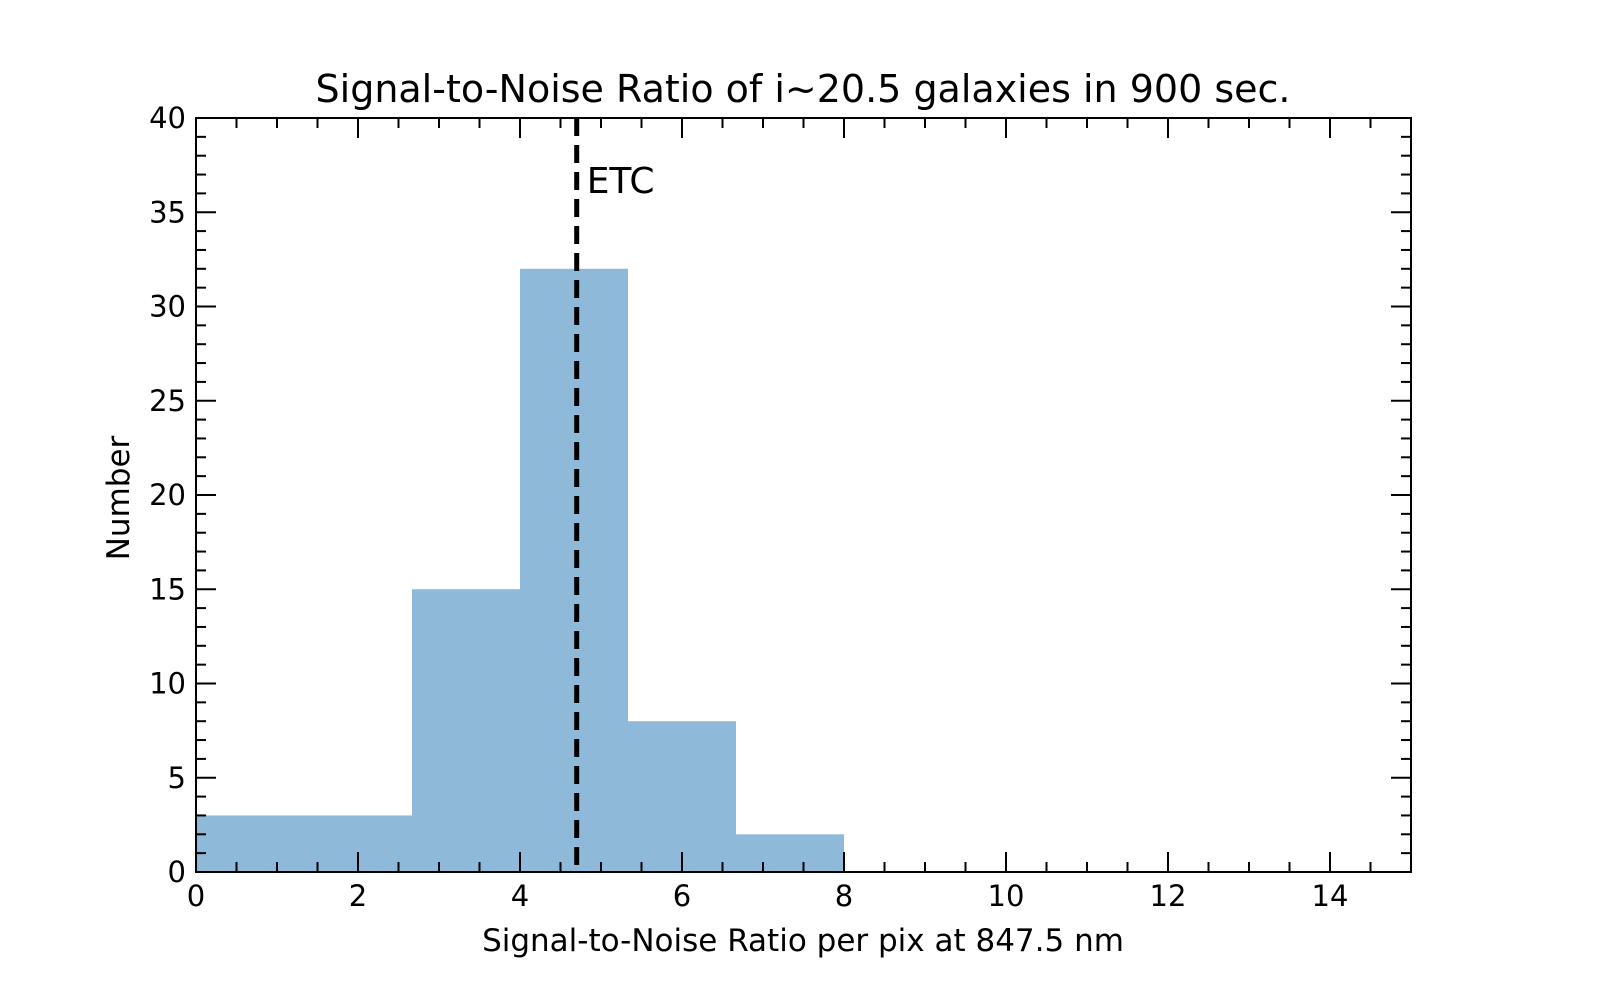  What do you see at coordinates (1330, 896) in the screenshot?
I see `x-tick-label: 14` at bounding box center [1330, 896].